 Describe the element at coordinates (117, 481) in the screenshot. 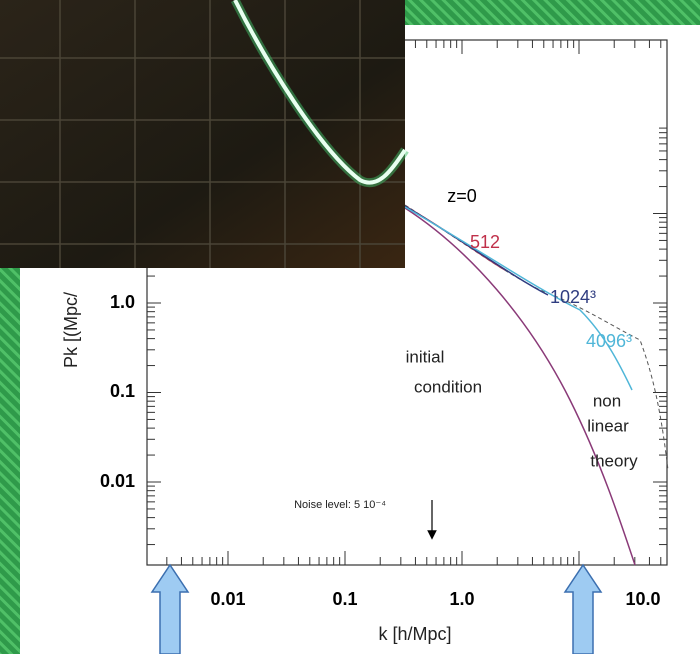

I see `y-tick-label: 0.01` at that location.